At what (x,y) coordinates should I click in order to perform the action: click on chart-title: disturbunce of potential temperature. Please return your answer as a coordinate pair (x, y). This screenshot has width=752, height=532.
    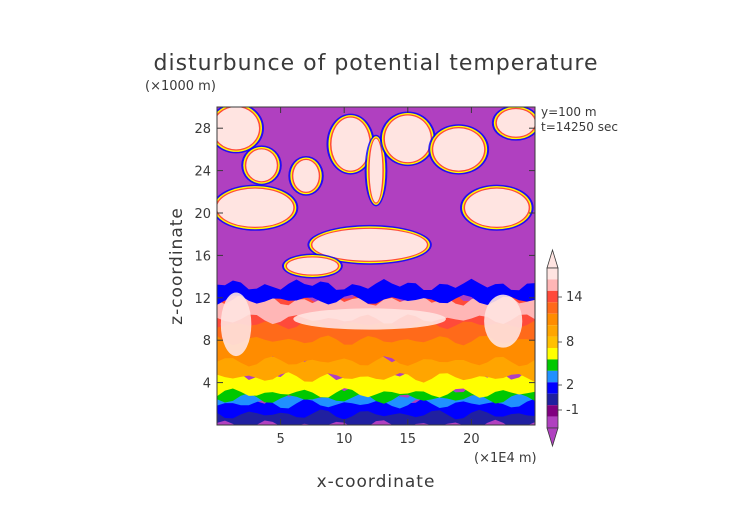
    Looking at the image, I should click on (376, 63).